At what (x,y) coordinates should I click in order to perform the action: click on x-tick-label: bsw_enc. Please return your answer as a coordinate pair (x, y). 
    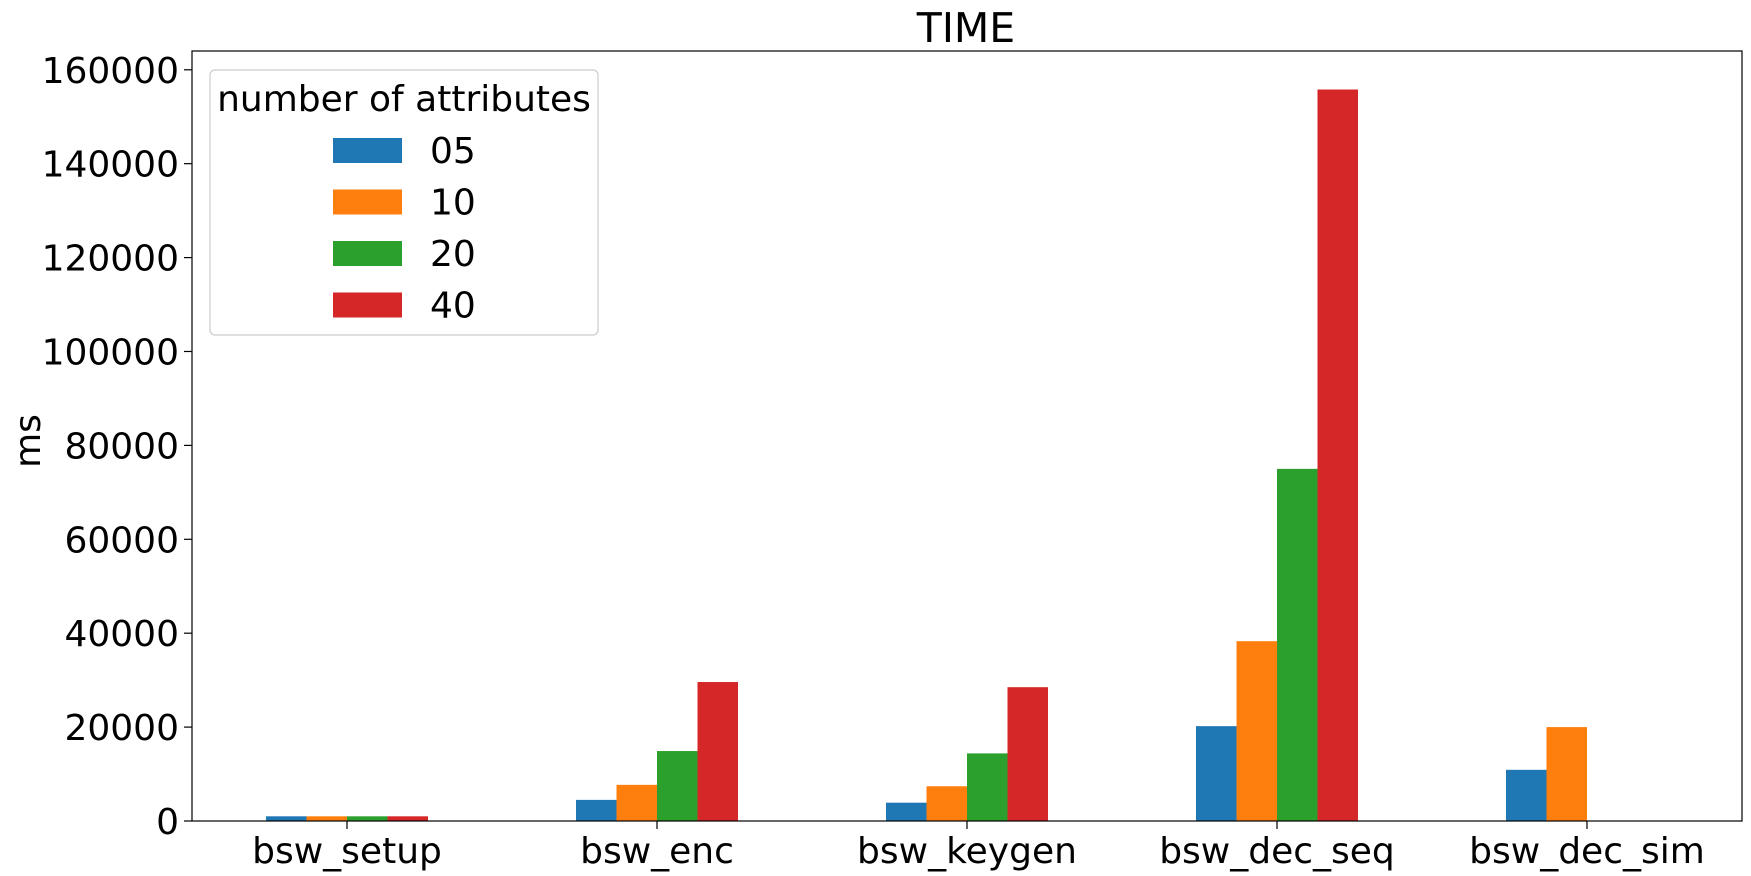
    Looking at the image, I should click on (657, 851).